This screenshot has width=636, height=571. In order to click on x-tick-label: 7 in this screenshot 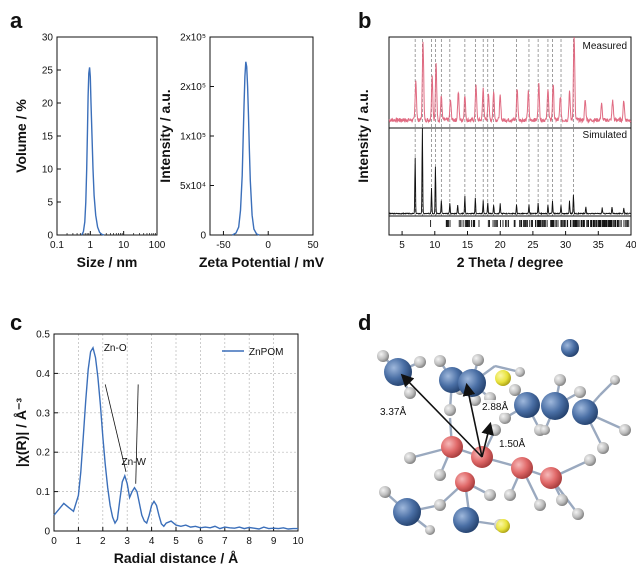, I will do `click(225, 541)`.